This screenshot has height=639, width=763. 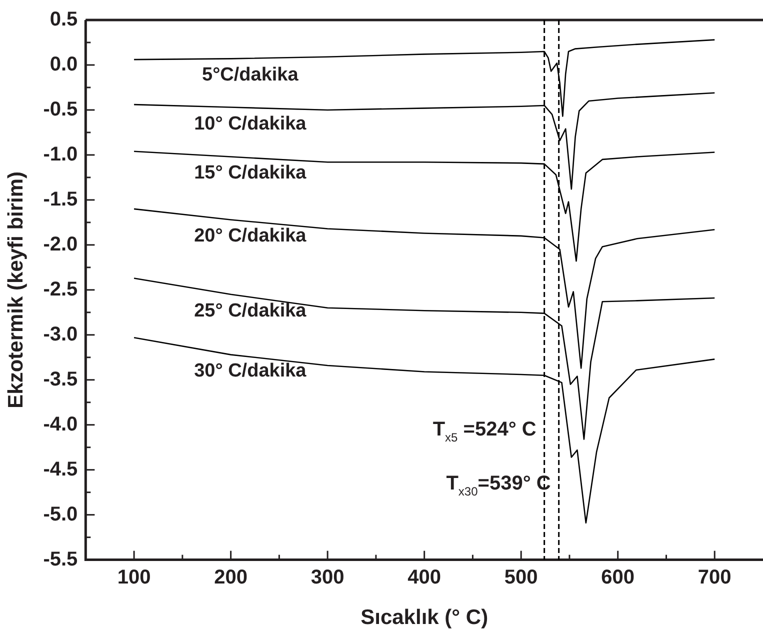 I want to click on x-tick-label: 200, so click(x=231, y=577).